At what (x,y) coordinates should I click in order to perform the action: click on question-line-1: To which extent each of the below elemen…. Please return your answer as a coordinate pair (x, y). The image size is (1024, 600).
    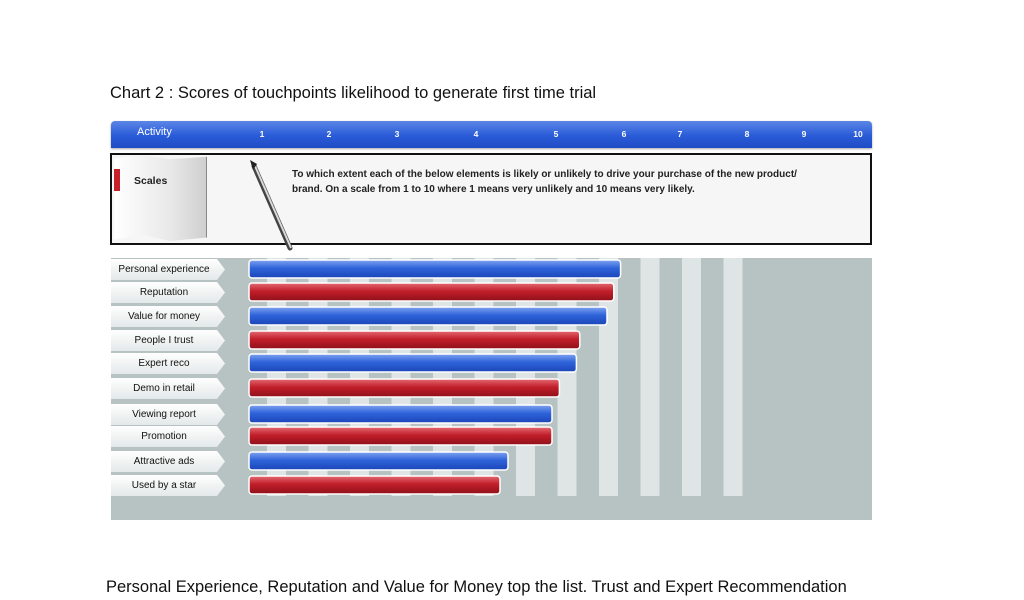
    Looking at the image, I should click on (544, 174).